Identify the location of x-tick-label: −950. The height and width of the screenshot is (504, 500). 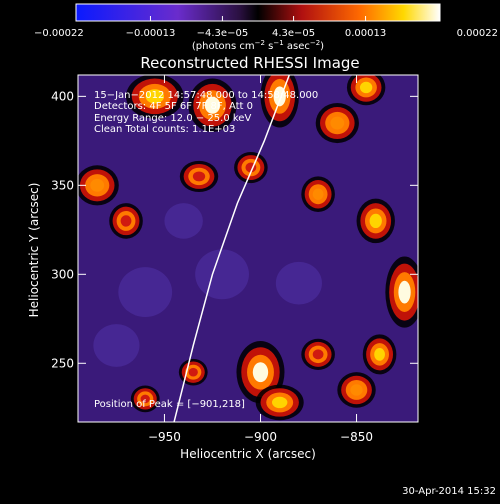
(164, 437).